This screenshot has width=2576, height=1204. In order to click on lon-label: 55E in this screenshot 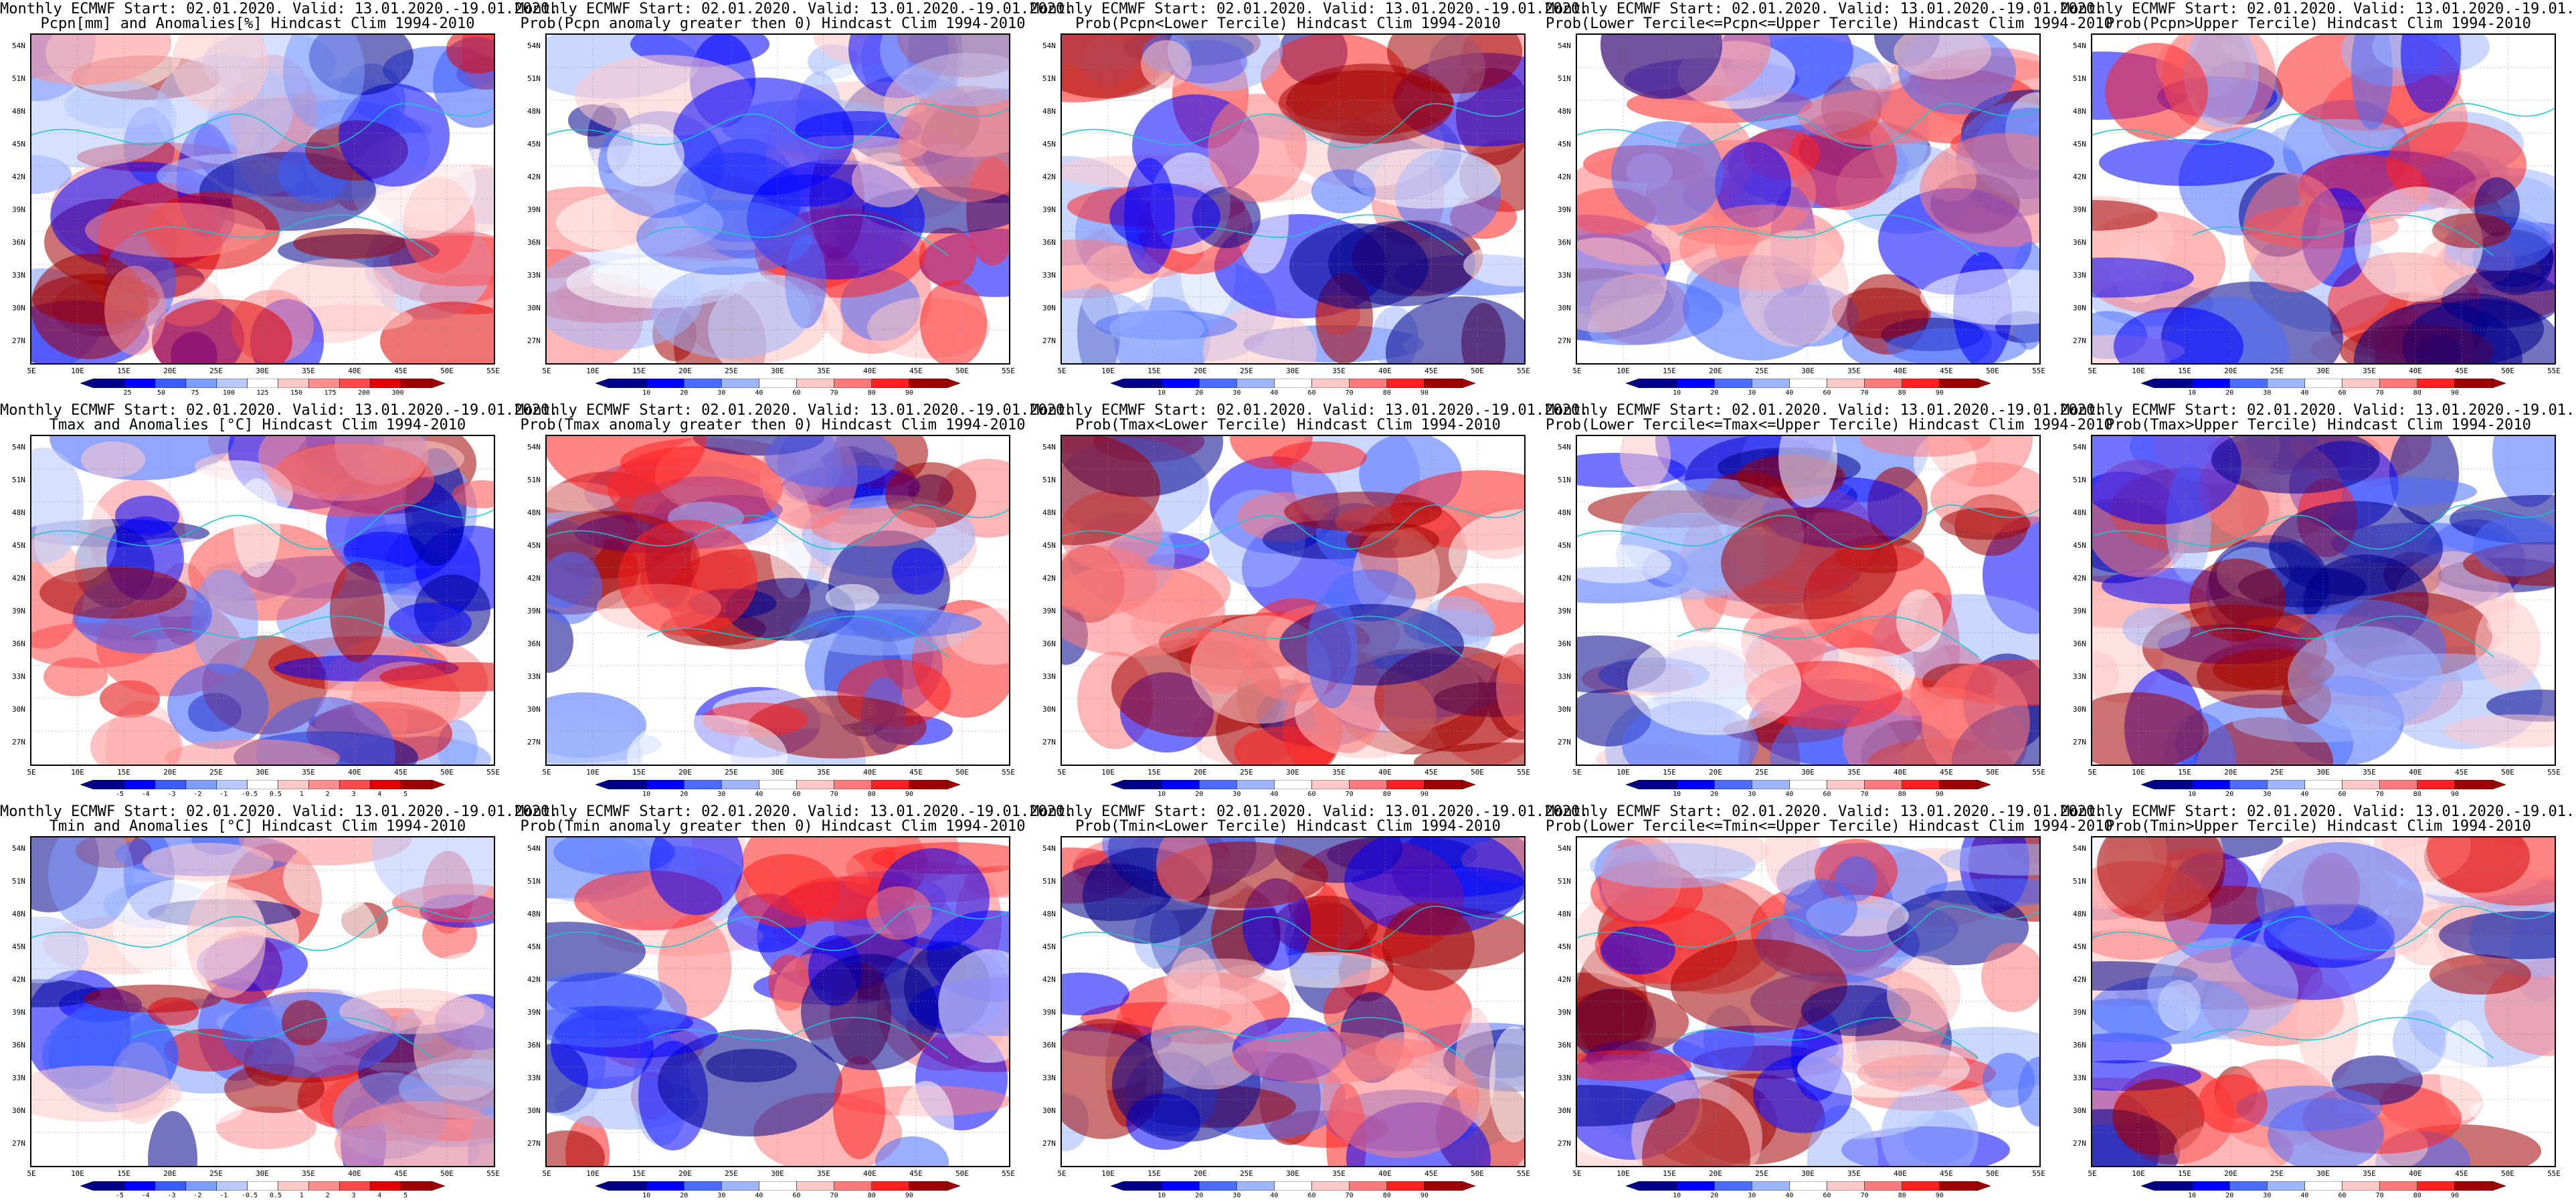, I will do `click(2554, 1173)`.